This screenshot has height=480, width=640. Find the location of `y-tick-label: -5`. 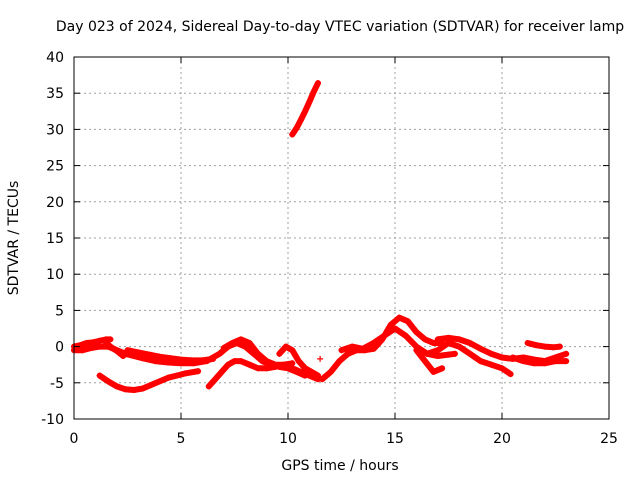

y-tick-label: -5 is located at coordinates (57, 384).